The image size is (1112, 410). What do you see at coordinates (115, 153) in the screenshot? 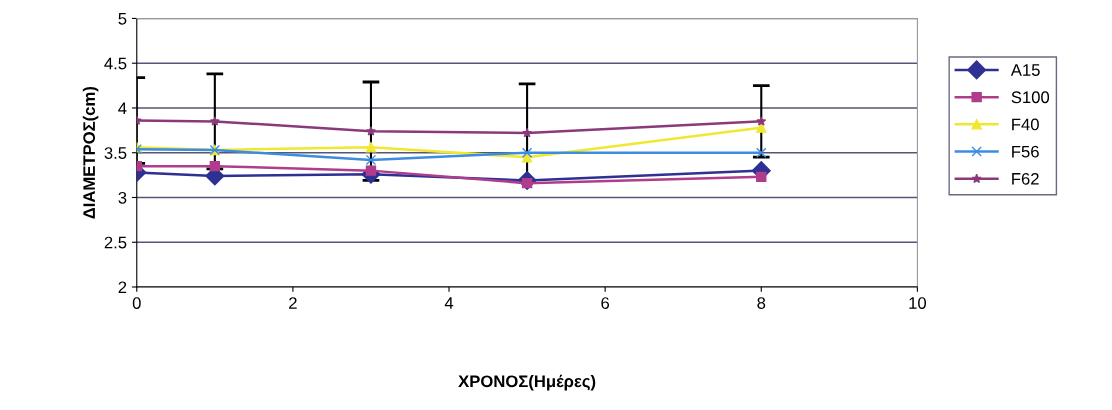
I see `y-tick-label: 3.5` at bounding box center [115, 153].